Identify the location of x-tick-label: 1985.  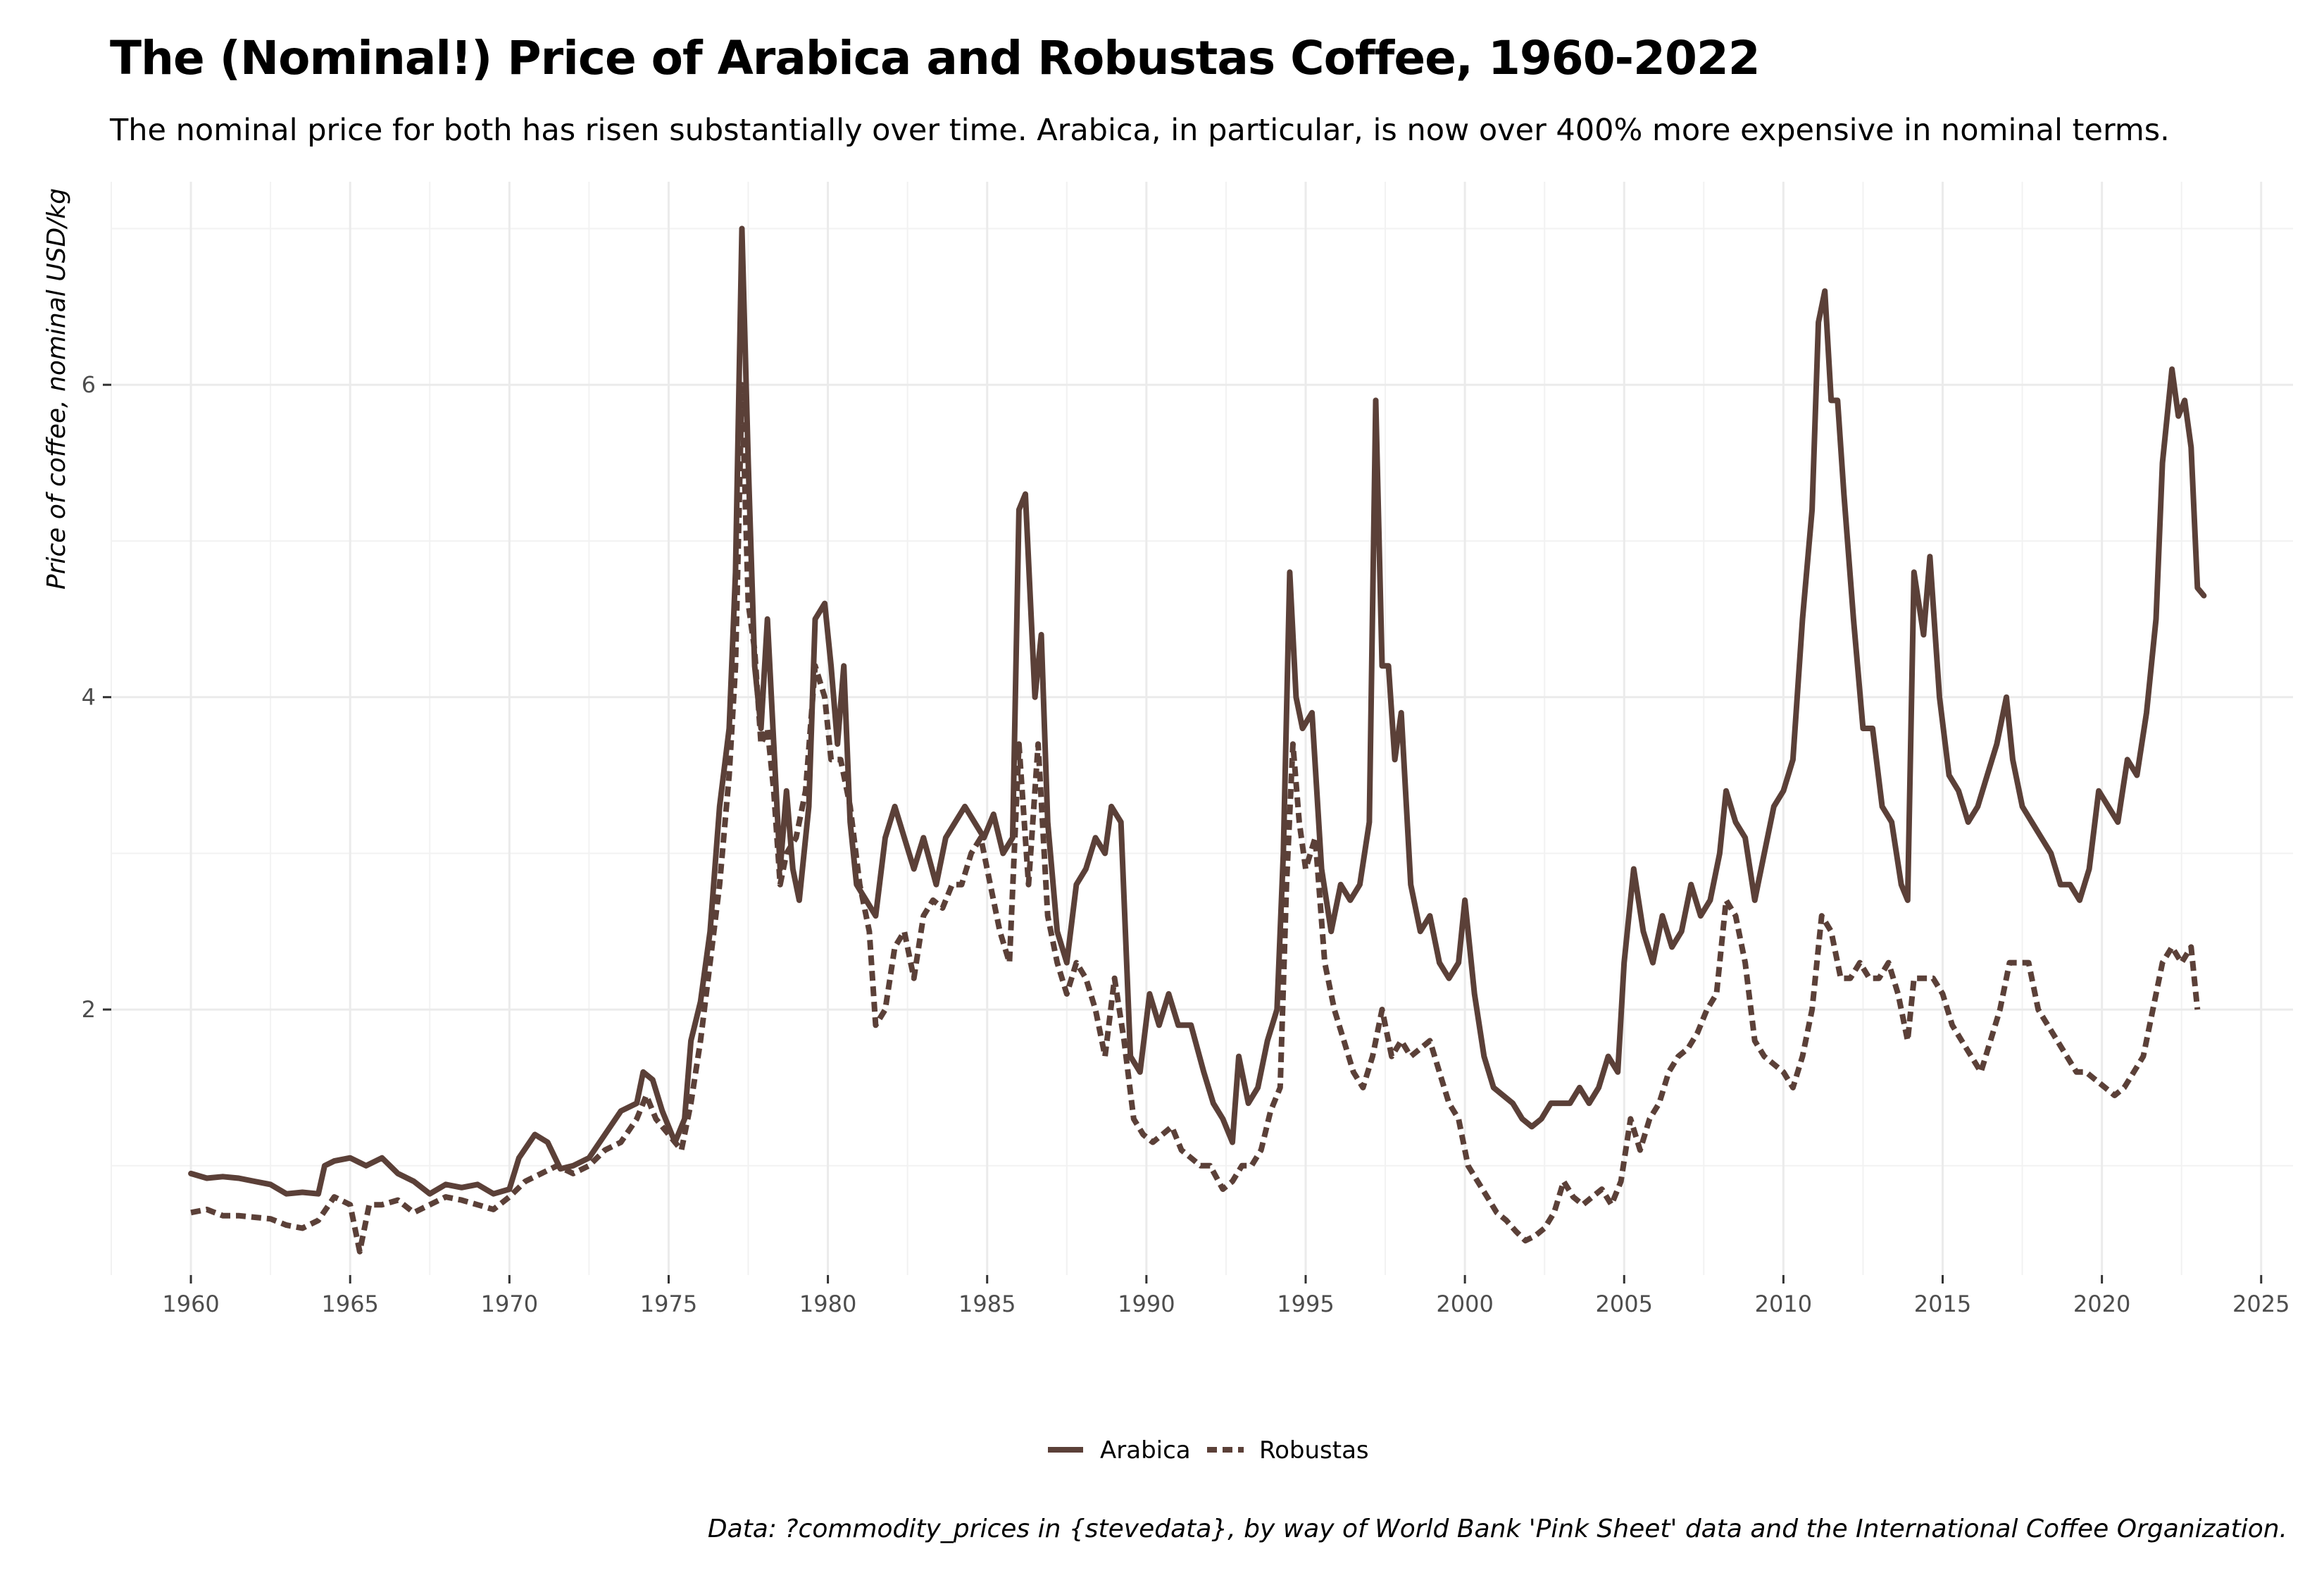
(987, 1304).